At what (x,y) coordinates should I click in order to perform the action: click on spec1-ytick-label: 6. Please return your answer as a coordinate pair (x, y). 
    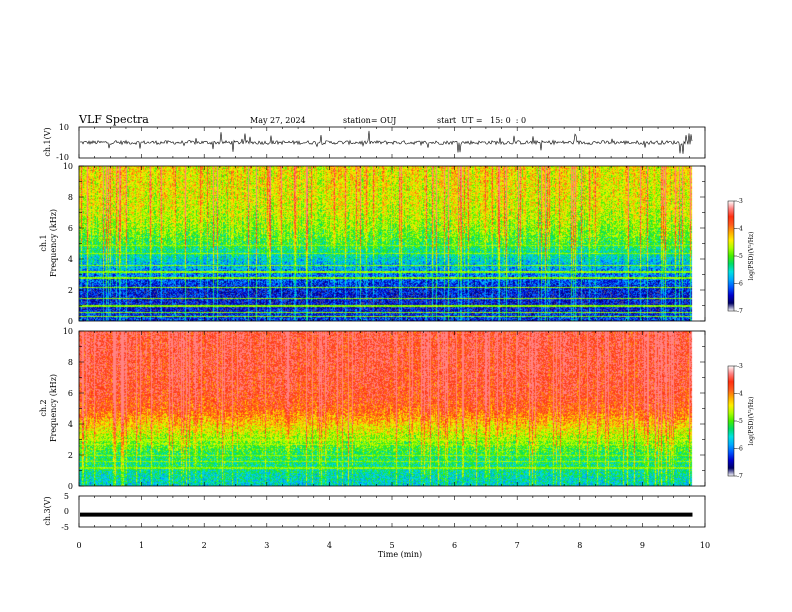
    Looking at the image, I should click on (70, 228).